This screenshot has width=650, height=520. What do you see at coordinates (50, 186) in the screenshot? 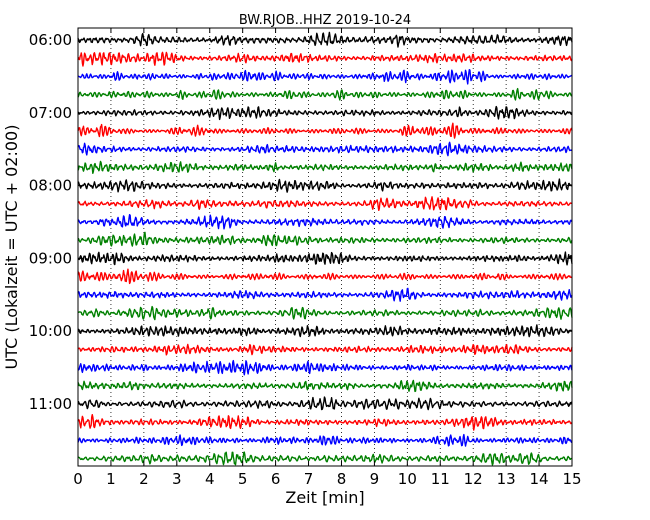
I see `y-tick-label: 08:00` at bounding box center [50, 186].